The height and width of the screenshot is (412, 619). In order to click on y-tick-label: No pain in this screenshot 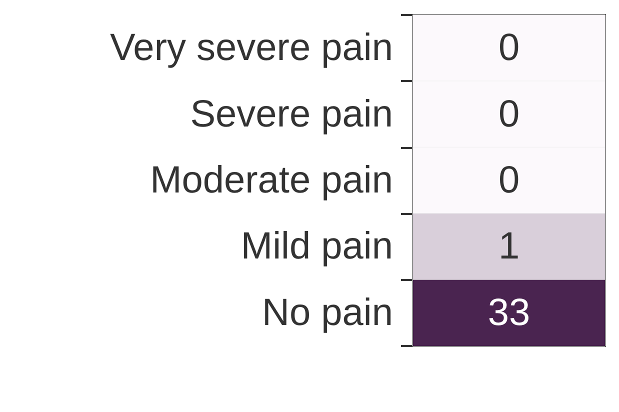, I will do `click(327, 313)`.